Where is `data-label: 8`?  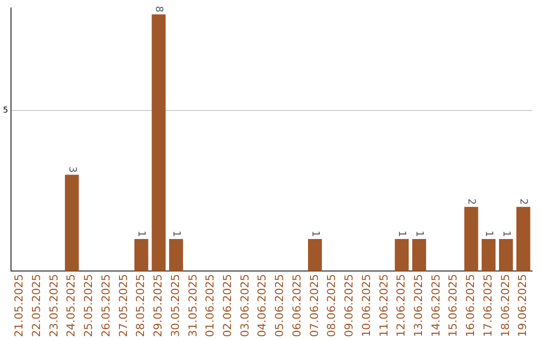
data-label: 8 is located at coordinates (158, 9).